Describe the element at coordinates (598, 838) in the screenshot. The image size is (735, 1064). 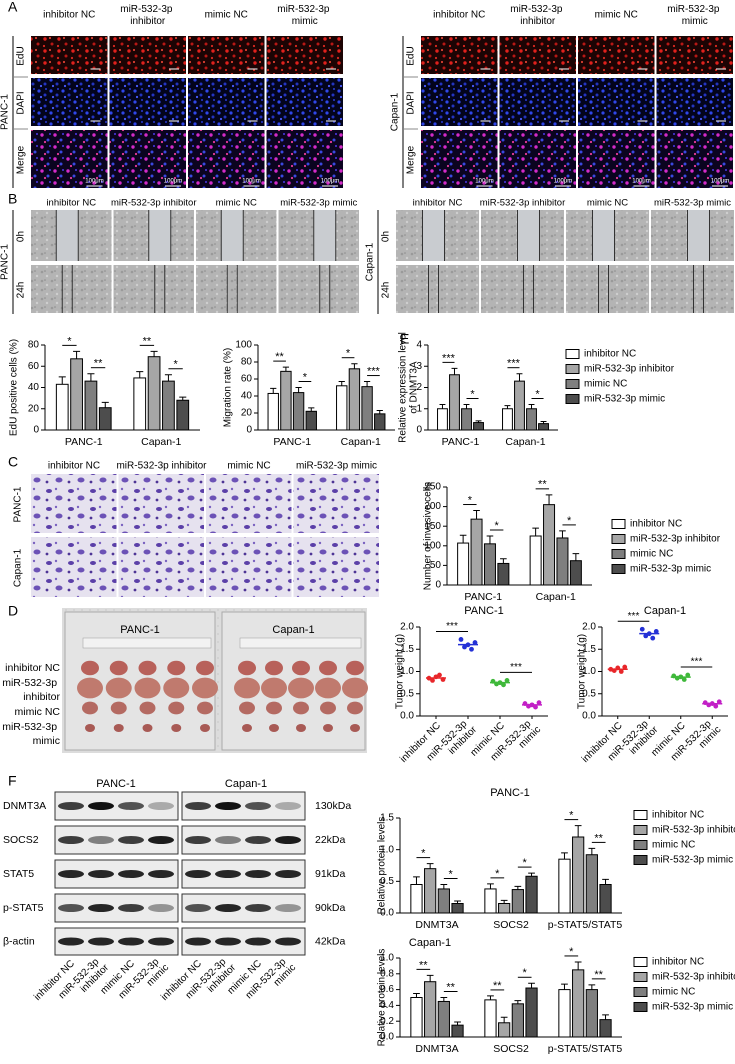
I see `significance-label: **` at that location.